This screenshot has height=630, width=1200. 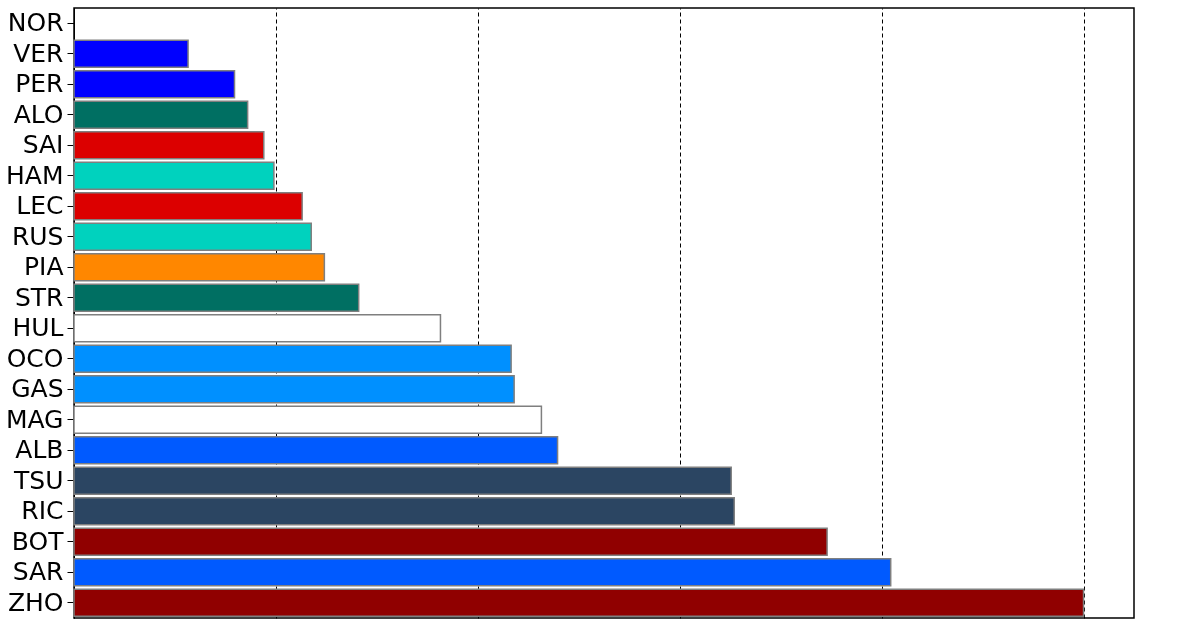 I want to click on y-tick-label: HAM, so click(x=35, y=175).